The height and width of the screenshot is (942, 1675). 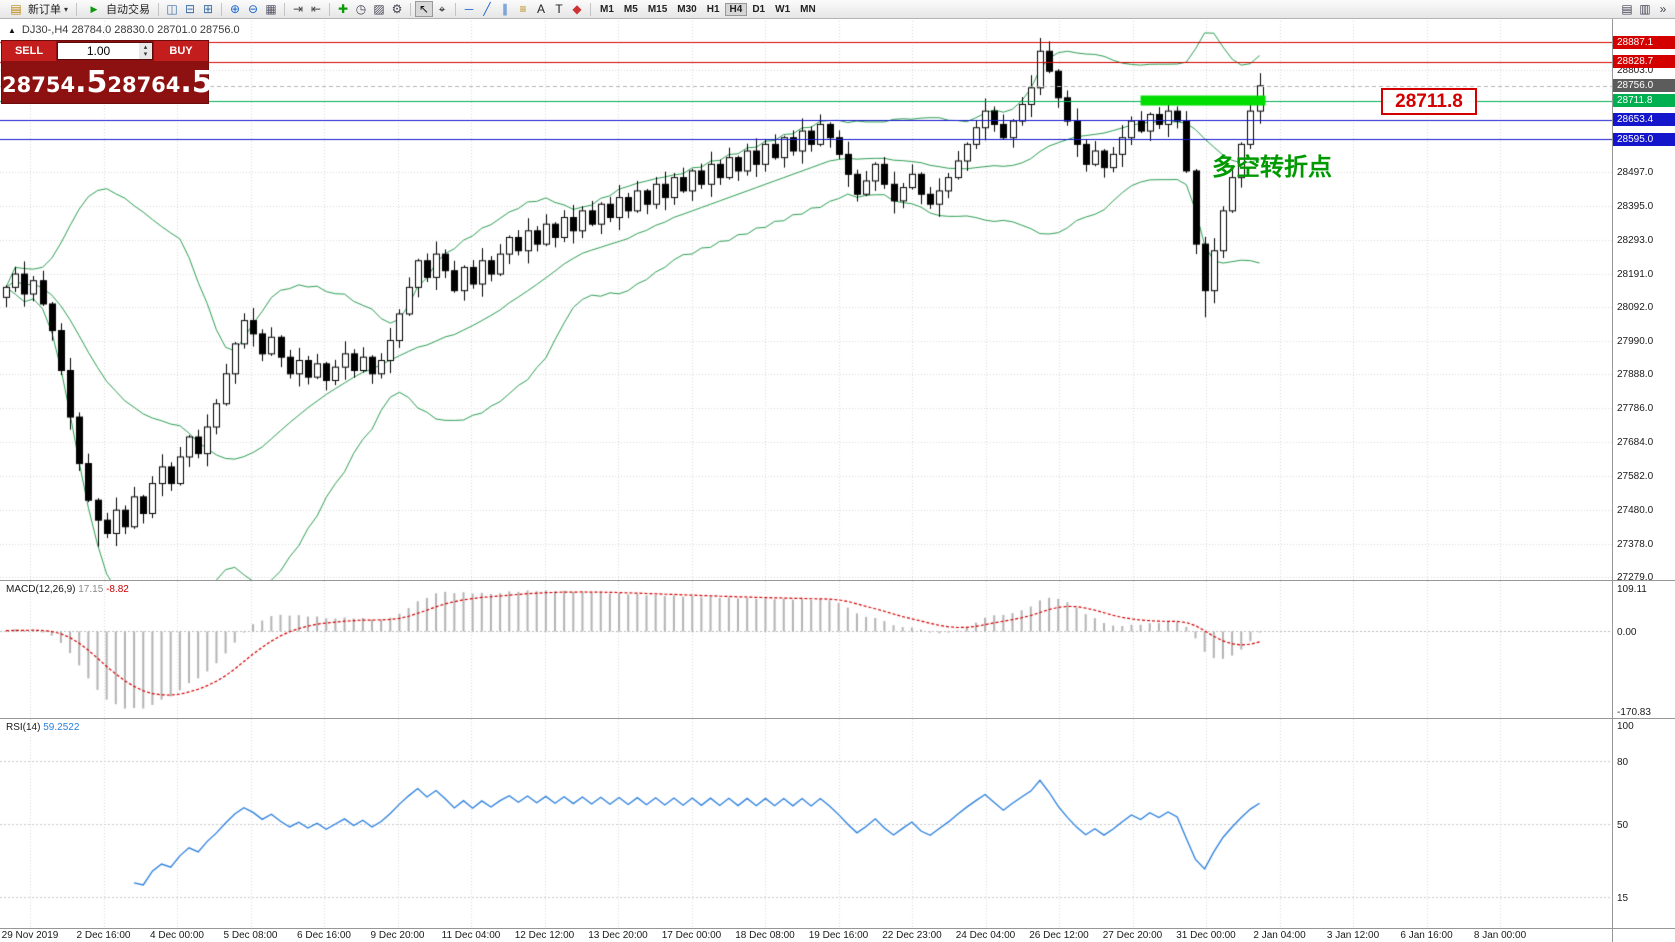 What do you see at coordinates (98, 51) in the screenshot?
I see `volume-input` at bounding box center [98, 51].